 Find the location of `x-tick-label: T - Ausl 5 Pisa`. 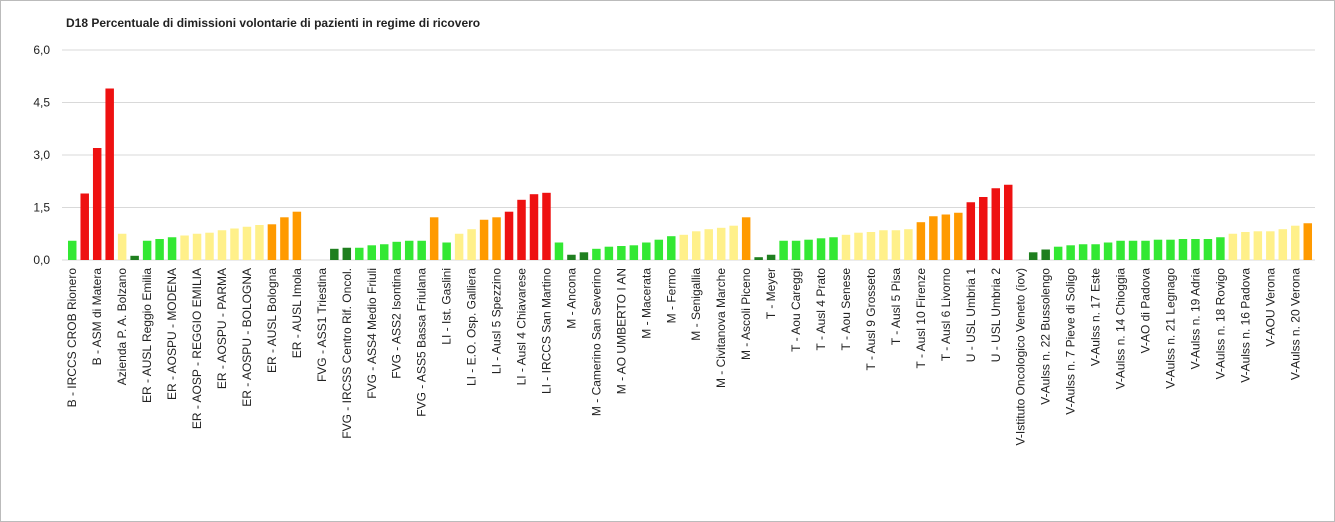

x-tick-label: T - Ausl 5 Pisa is located at coordinates (896, 306).